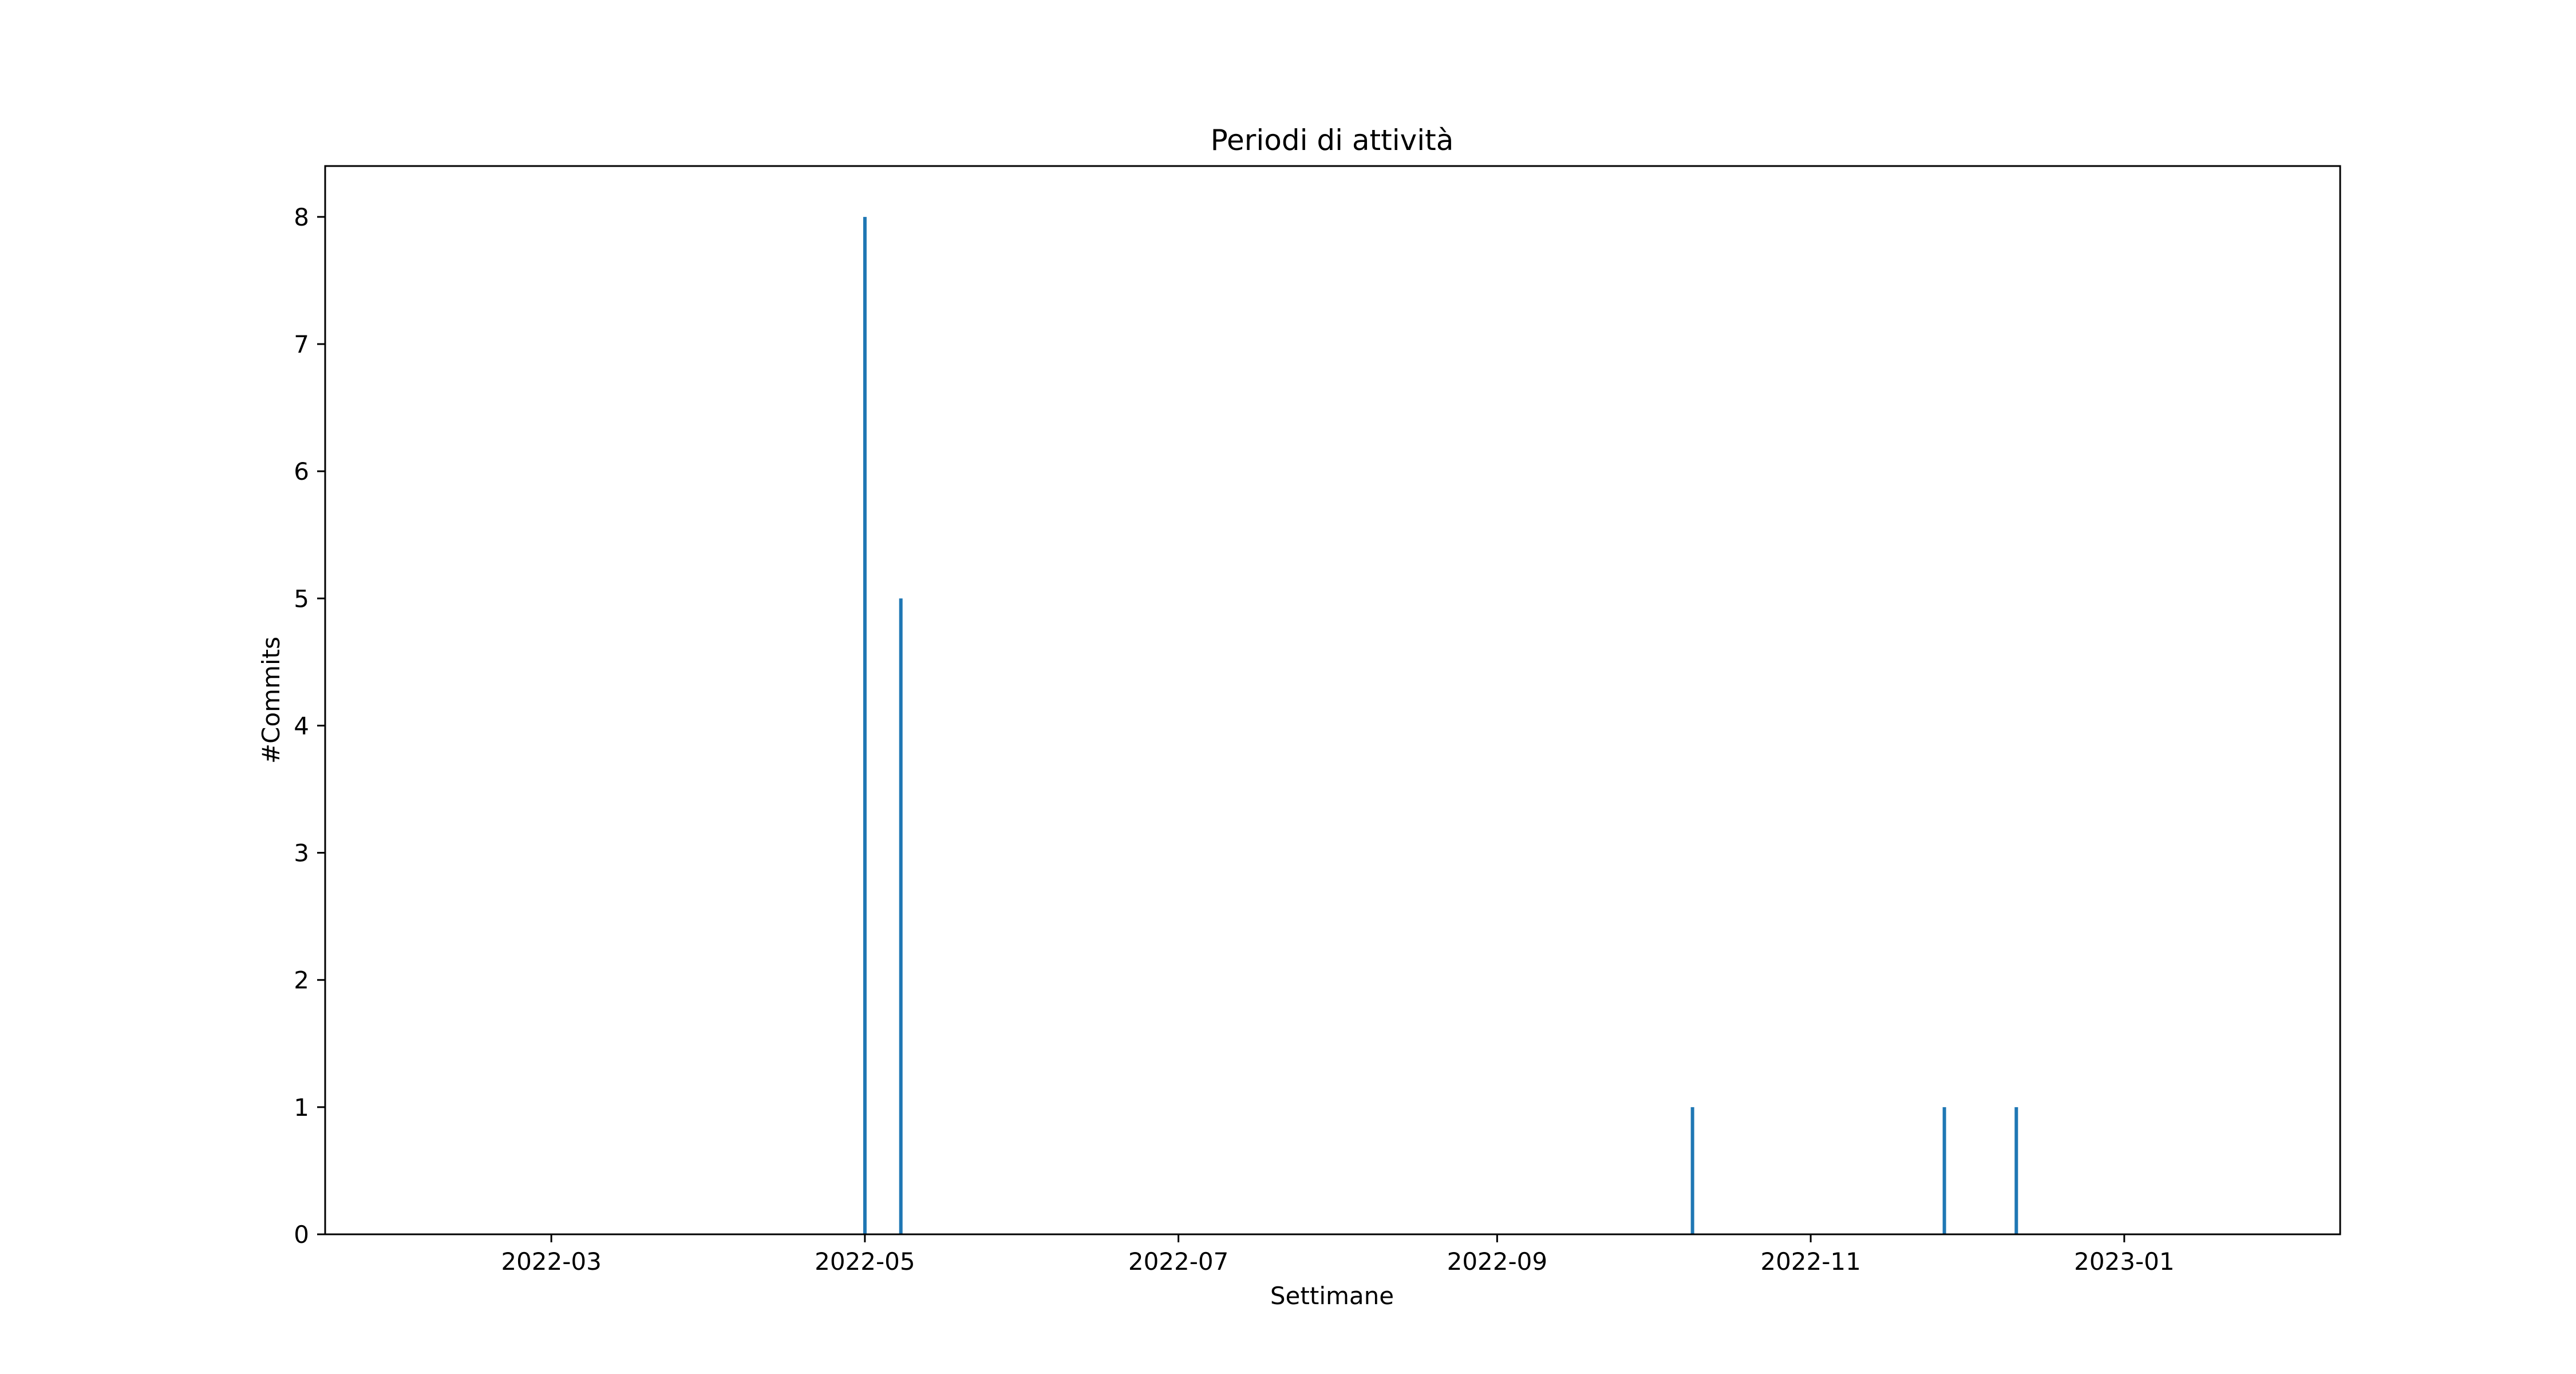 The image size is (2576, 1374). I want to click on y-tick-label: 8, so click(301, 217).